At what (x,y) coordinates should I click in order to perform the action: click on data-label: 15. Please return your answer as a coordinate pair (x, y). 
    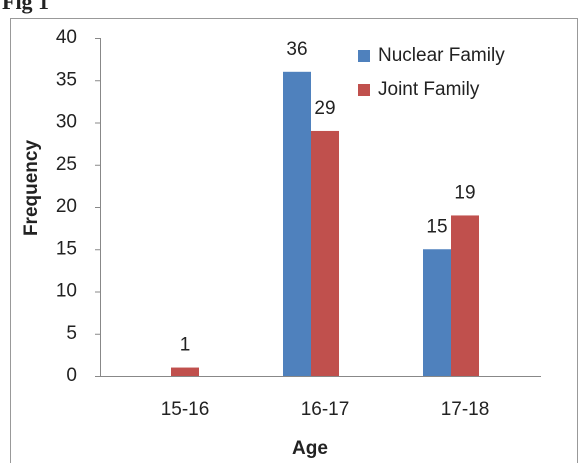
    Looking at the image, I should click on (436, 226).